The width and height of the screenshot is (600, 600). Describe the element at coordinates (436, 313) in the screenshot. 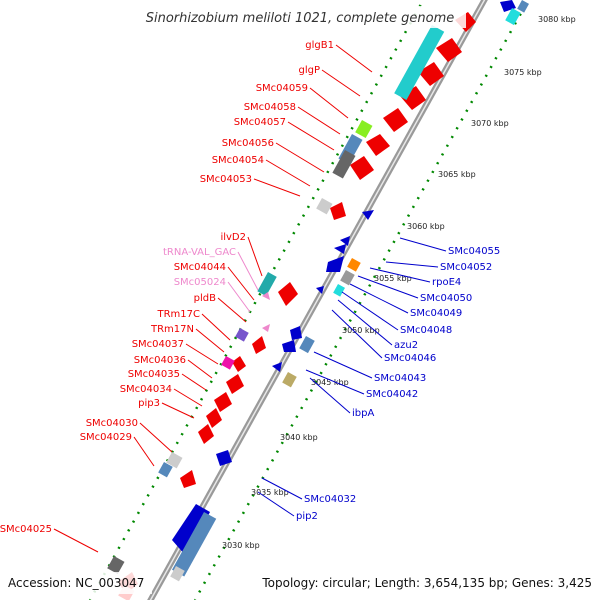

I see `gene-label-smc04049: SMc04049` at that location.